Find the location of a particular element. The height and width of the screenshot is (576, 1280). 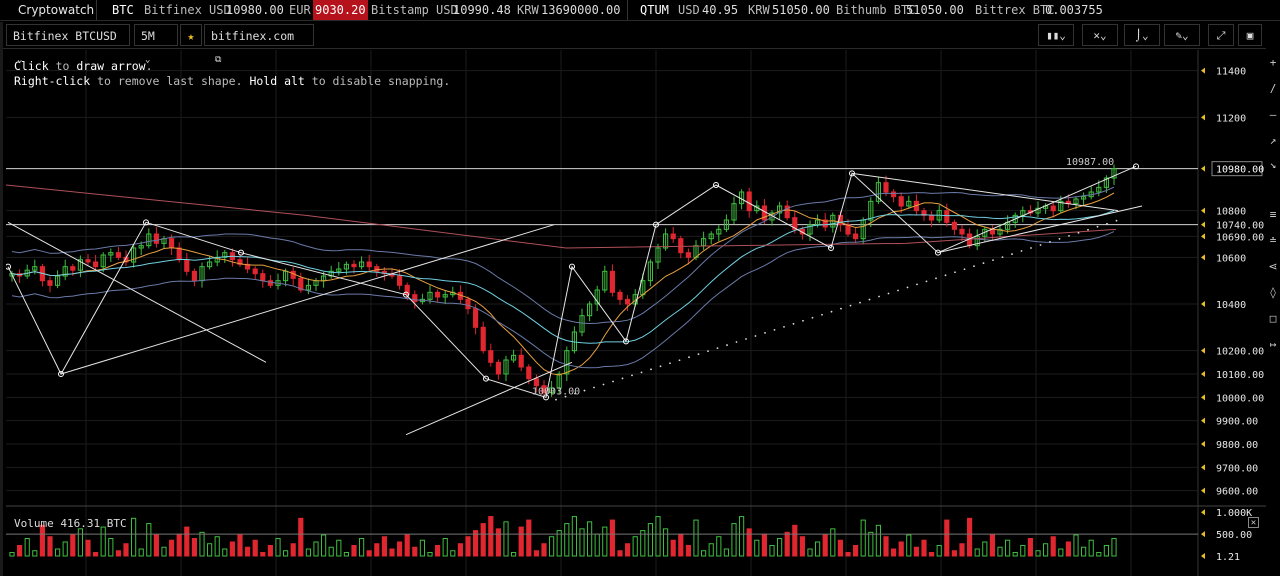

chevron-down-icon: ⌄ is located at coordinates (20, 60).